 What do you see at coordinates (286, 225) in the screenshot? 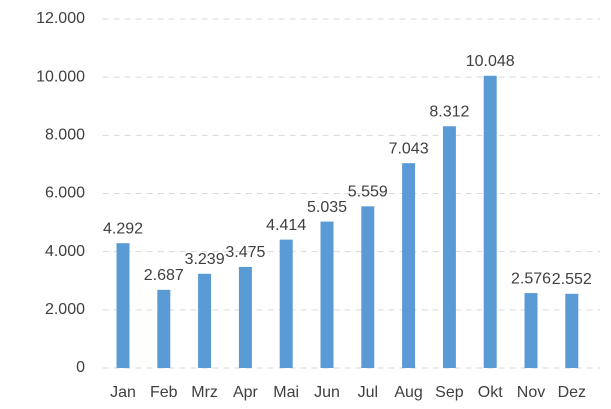
I see `data-label: 4.414` at bounding box center [286, 225].